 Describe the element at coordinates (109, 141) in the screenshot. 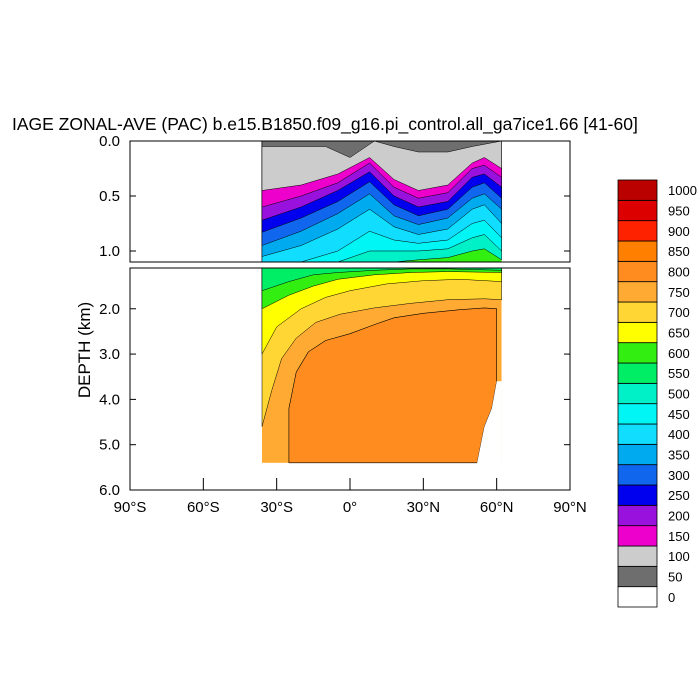

I see `y-tick-label: 0.0` at that location.